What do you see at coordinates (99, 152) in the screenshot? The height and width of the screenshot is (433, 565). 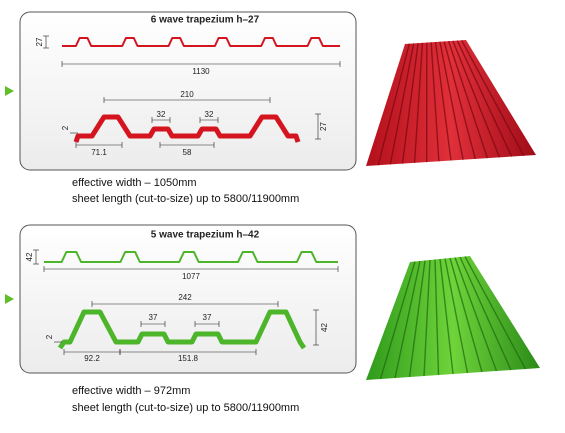 I see `dimension-label: 71.1` at bounding box center [99, 152].